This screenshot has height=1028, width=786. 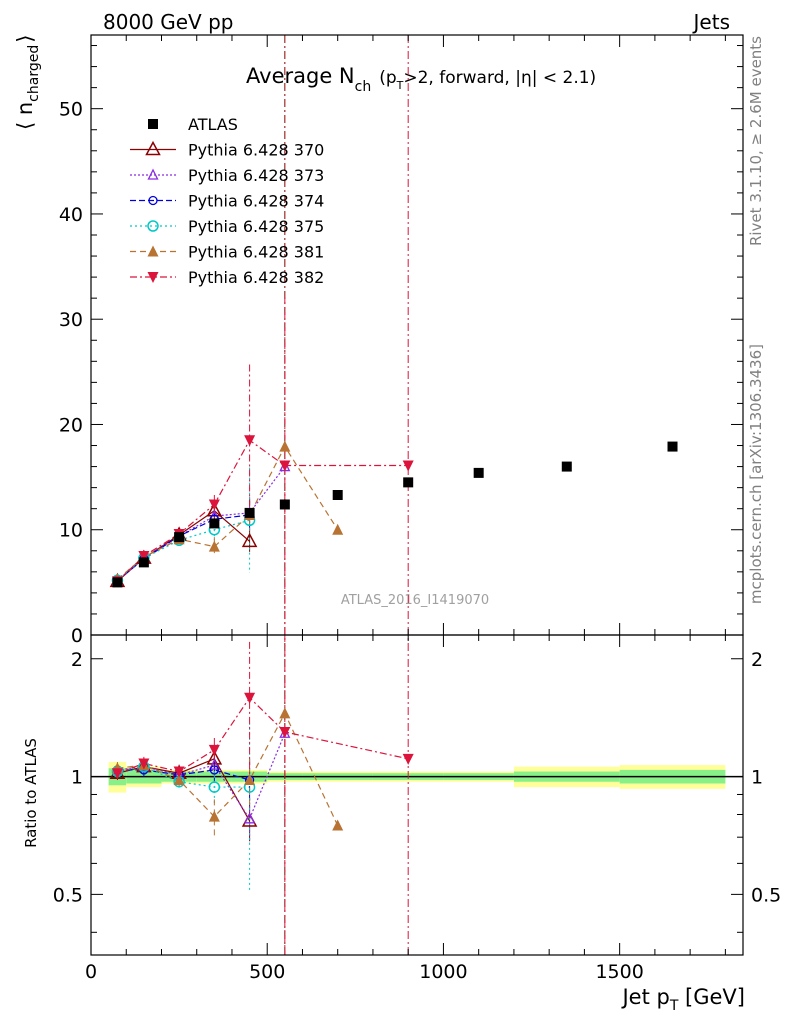 What do you see at coordinates (256, 201) in the screenshot?
I see `legend-label: Pythia 6.428 374` at bounding box center [256, 201].